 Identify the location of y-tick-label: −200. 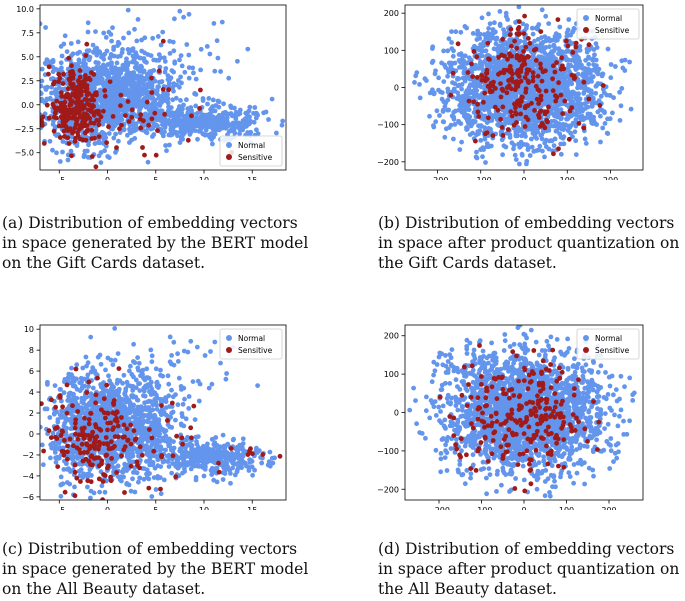
(388, 162).